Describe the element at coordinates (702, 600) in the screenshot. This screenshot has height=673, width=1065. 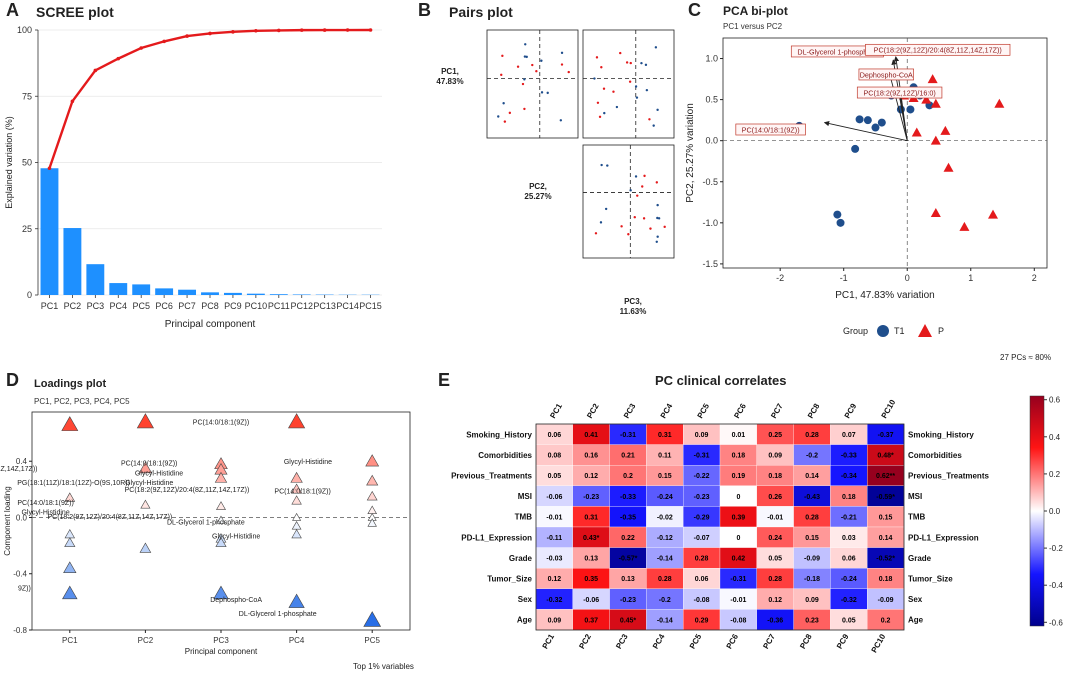
I see `heatmap-cell-label: -0.08` at that location.